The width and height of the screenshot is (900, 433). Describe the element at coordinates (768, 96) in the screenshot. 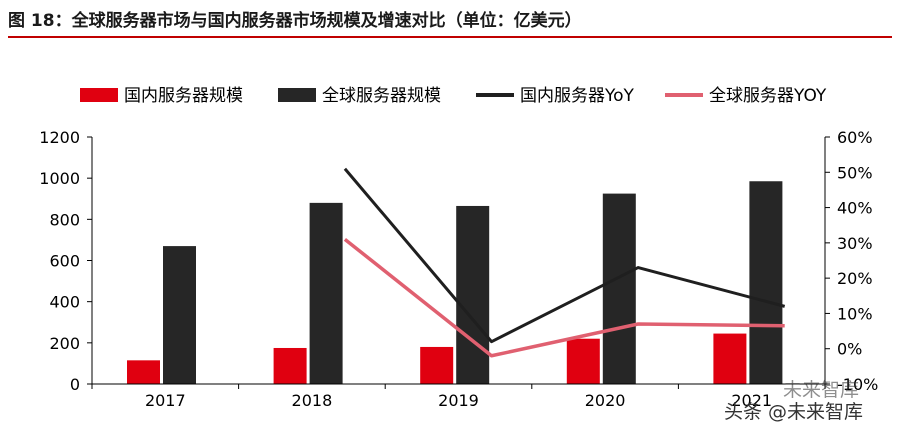

I see `legend-label: 全球服务器YOY` at that location.